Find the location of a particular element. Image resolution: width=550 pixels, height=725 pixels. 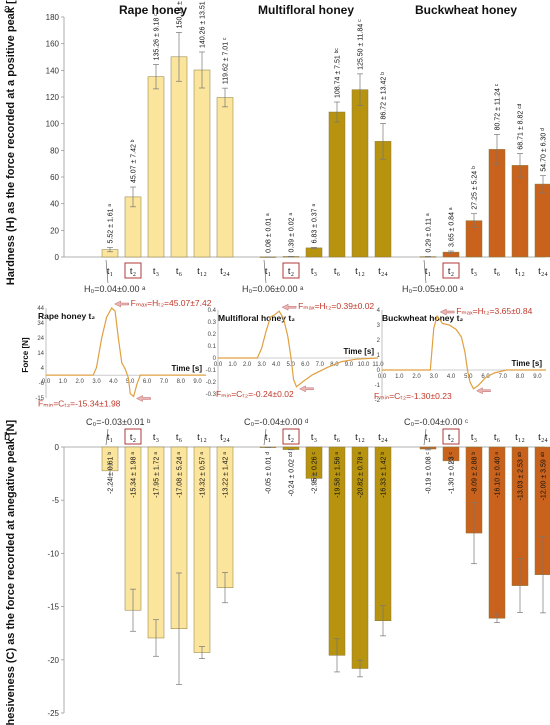

inset-y-tick-label: 0.1 is located at coordinates (212, 347).